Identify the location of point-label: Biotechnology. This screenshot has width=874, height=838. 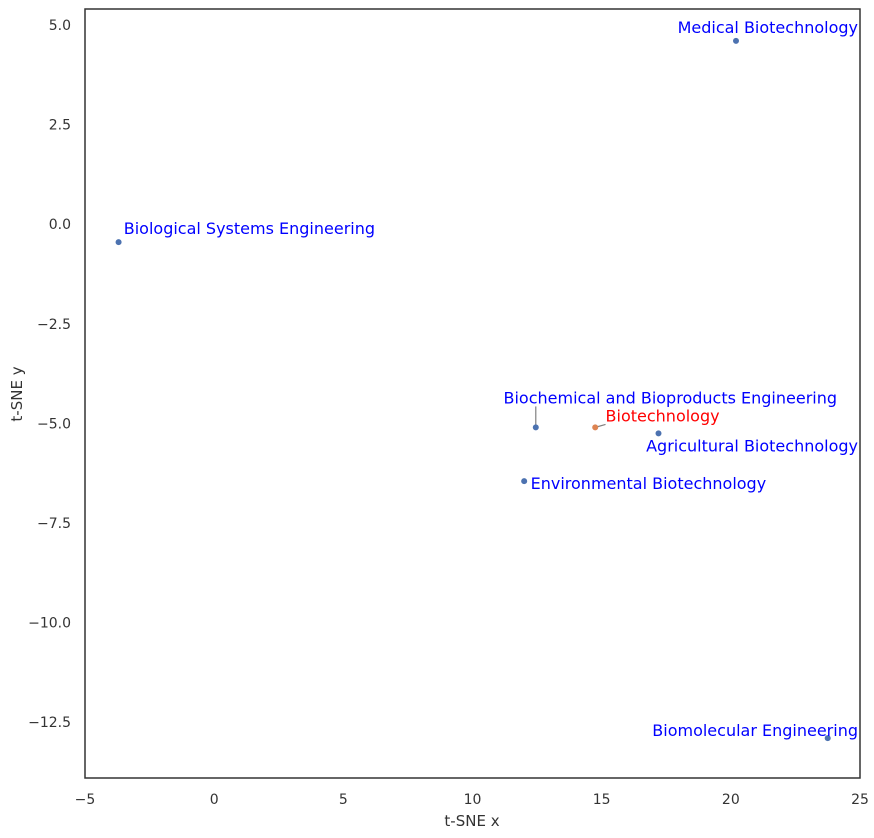
(663, 415).